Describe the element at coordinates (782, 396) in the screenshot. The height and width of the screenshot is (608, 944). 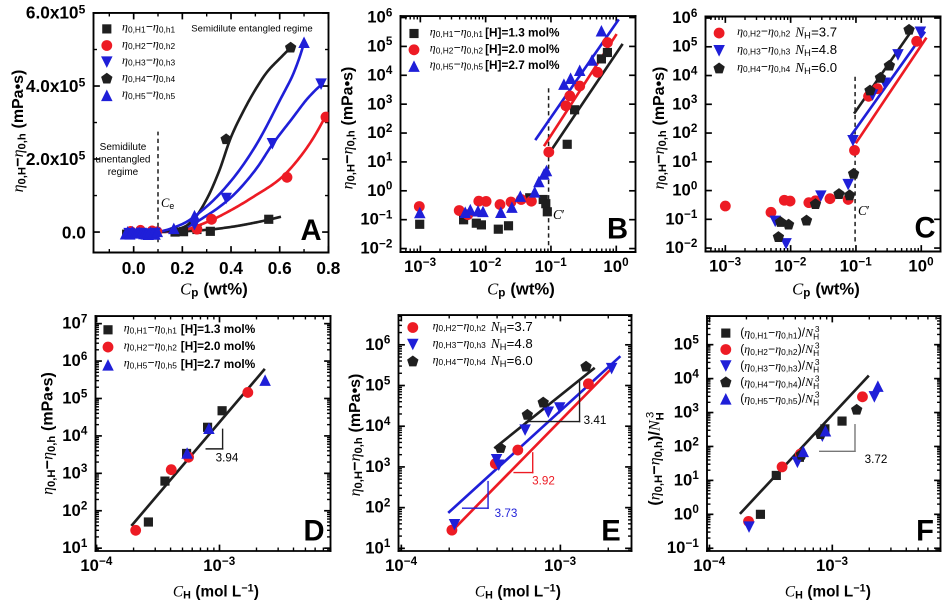
I see `svg-text:( − ) / η: ( − ) / η η N 0 , H 5 0 , h 5 H 3` at that location.